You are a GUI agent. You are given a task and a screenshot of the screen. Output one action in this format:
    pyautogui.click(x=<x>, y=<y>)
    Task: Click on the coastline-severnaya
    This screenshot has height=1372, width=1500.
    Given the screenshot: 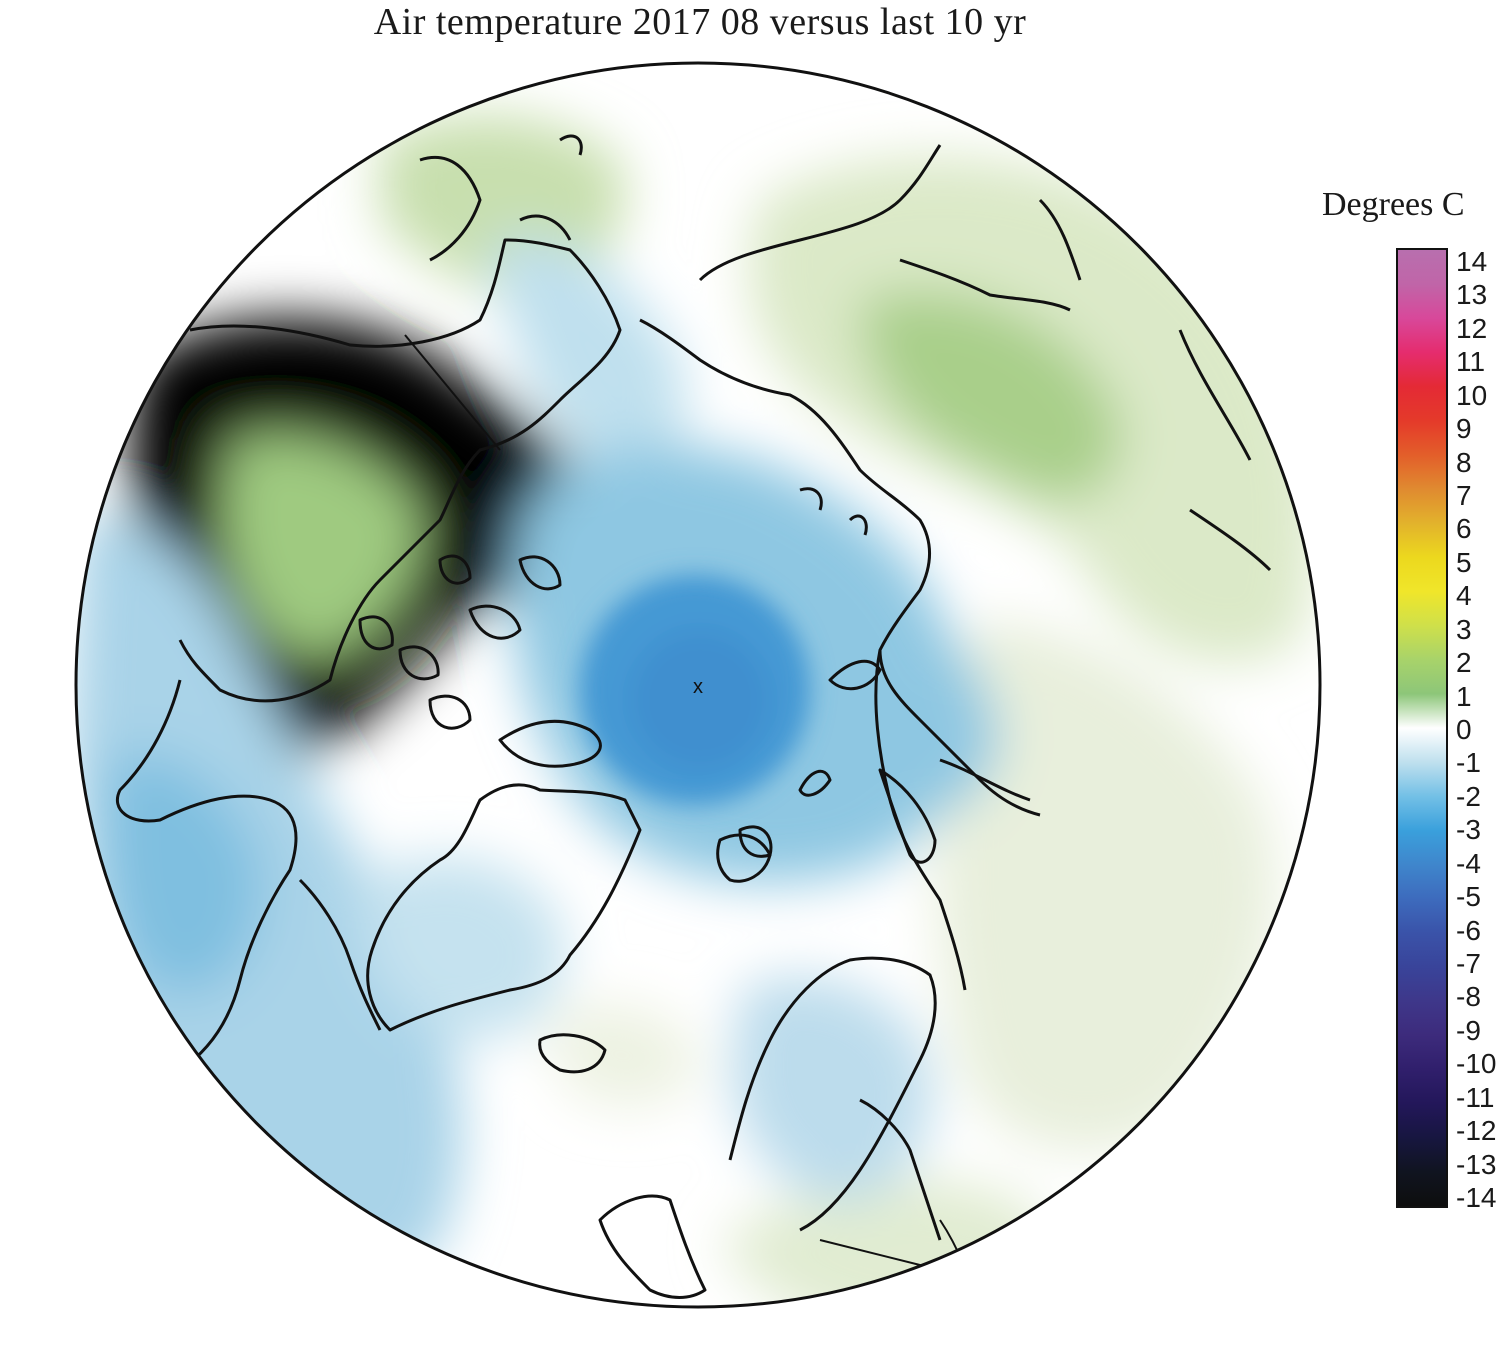 What is the action you would take?
    pyautogui.click(x=840, y=589)
    